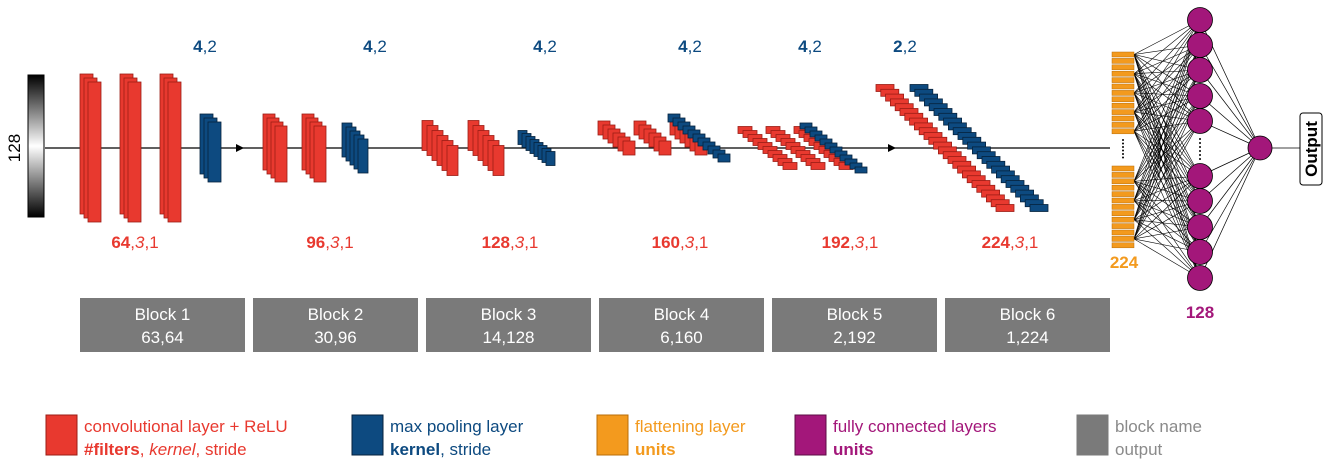  What do you see at coordinates (163, 314) in the screenshot?
I see `block-name: Block 1` at bounding box center [163, 314].